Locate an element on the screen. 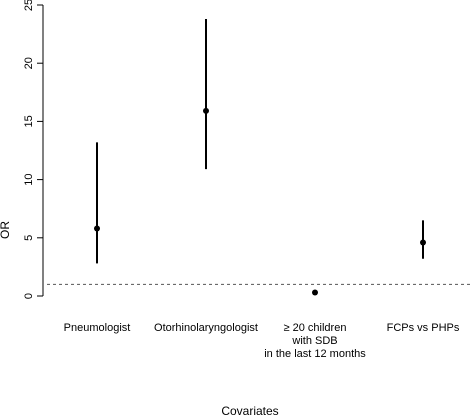 Image resolution: width=474 pixels, height=417 pixels. x-axis-title: Covariates is located at coordinates (249, 410).